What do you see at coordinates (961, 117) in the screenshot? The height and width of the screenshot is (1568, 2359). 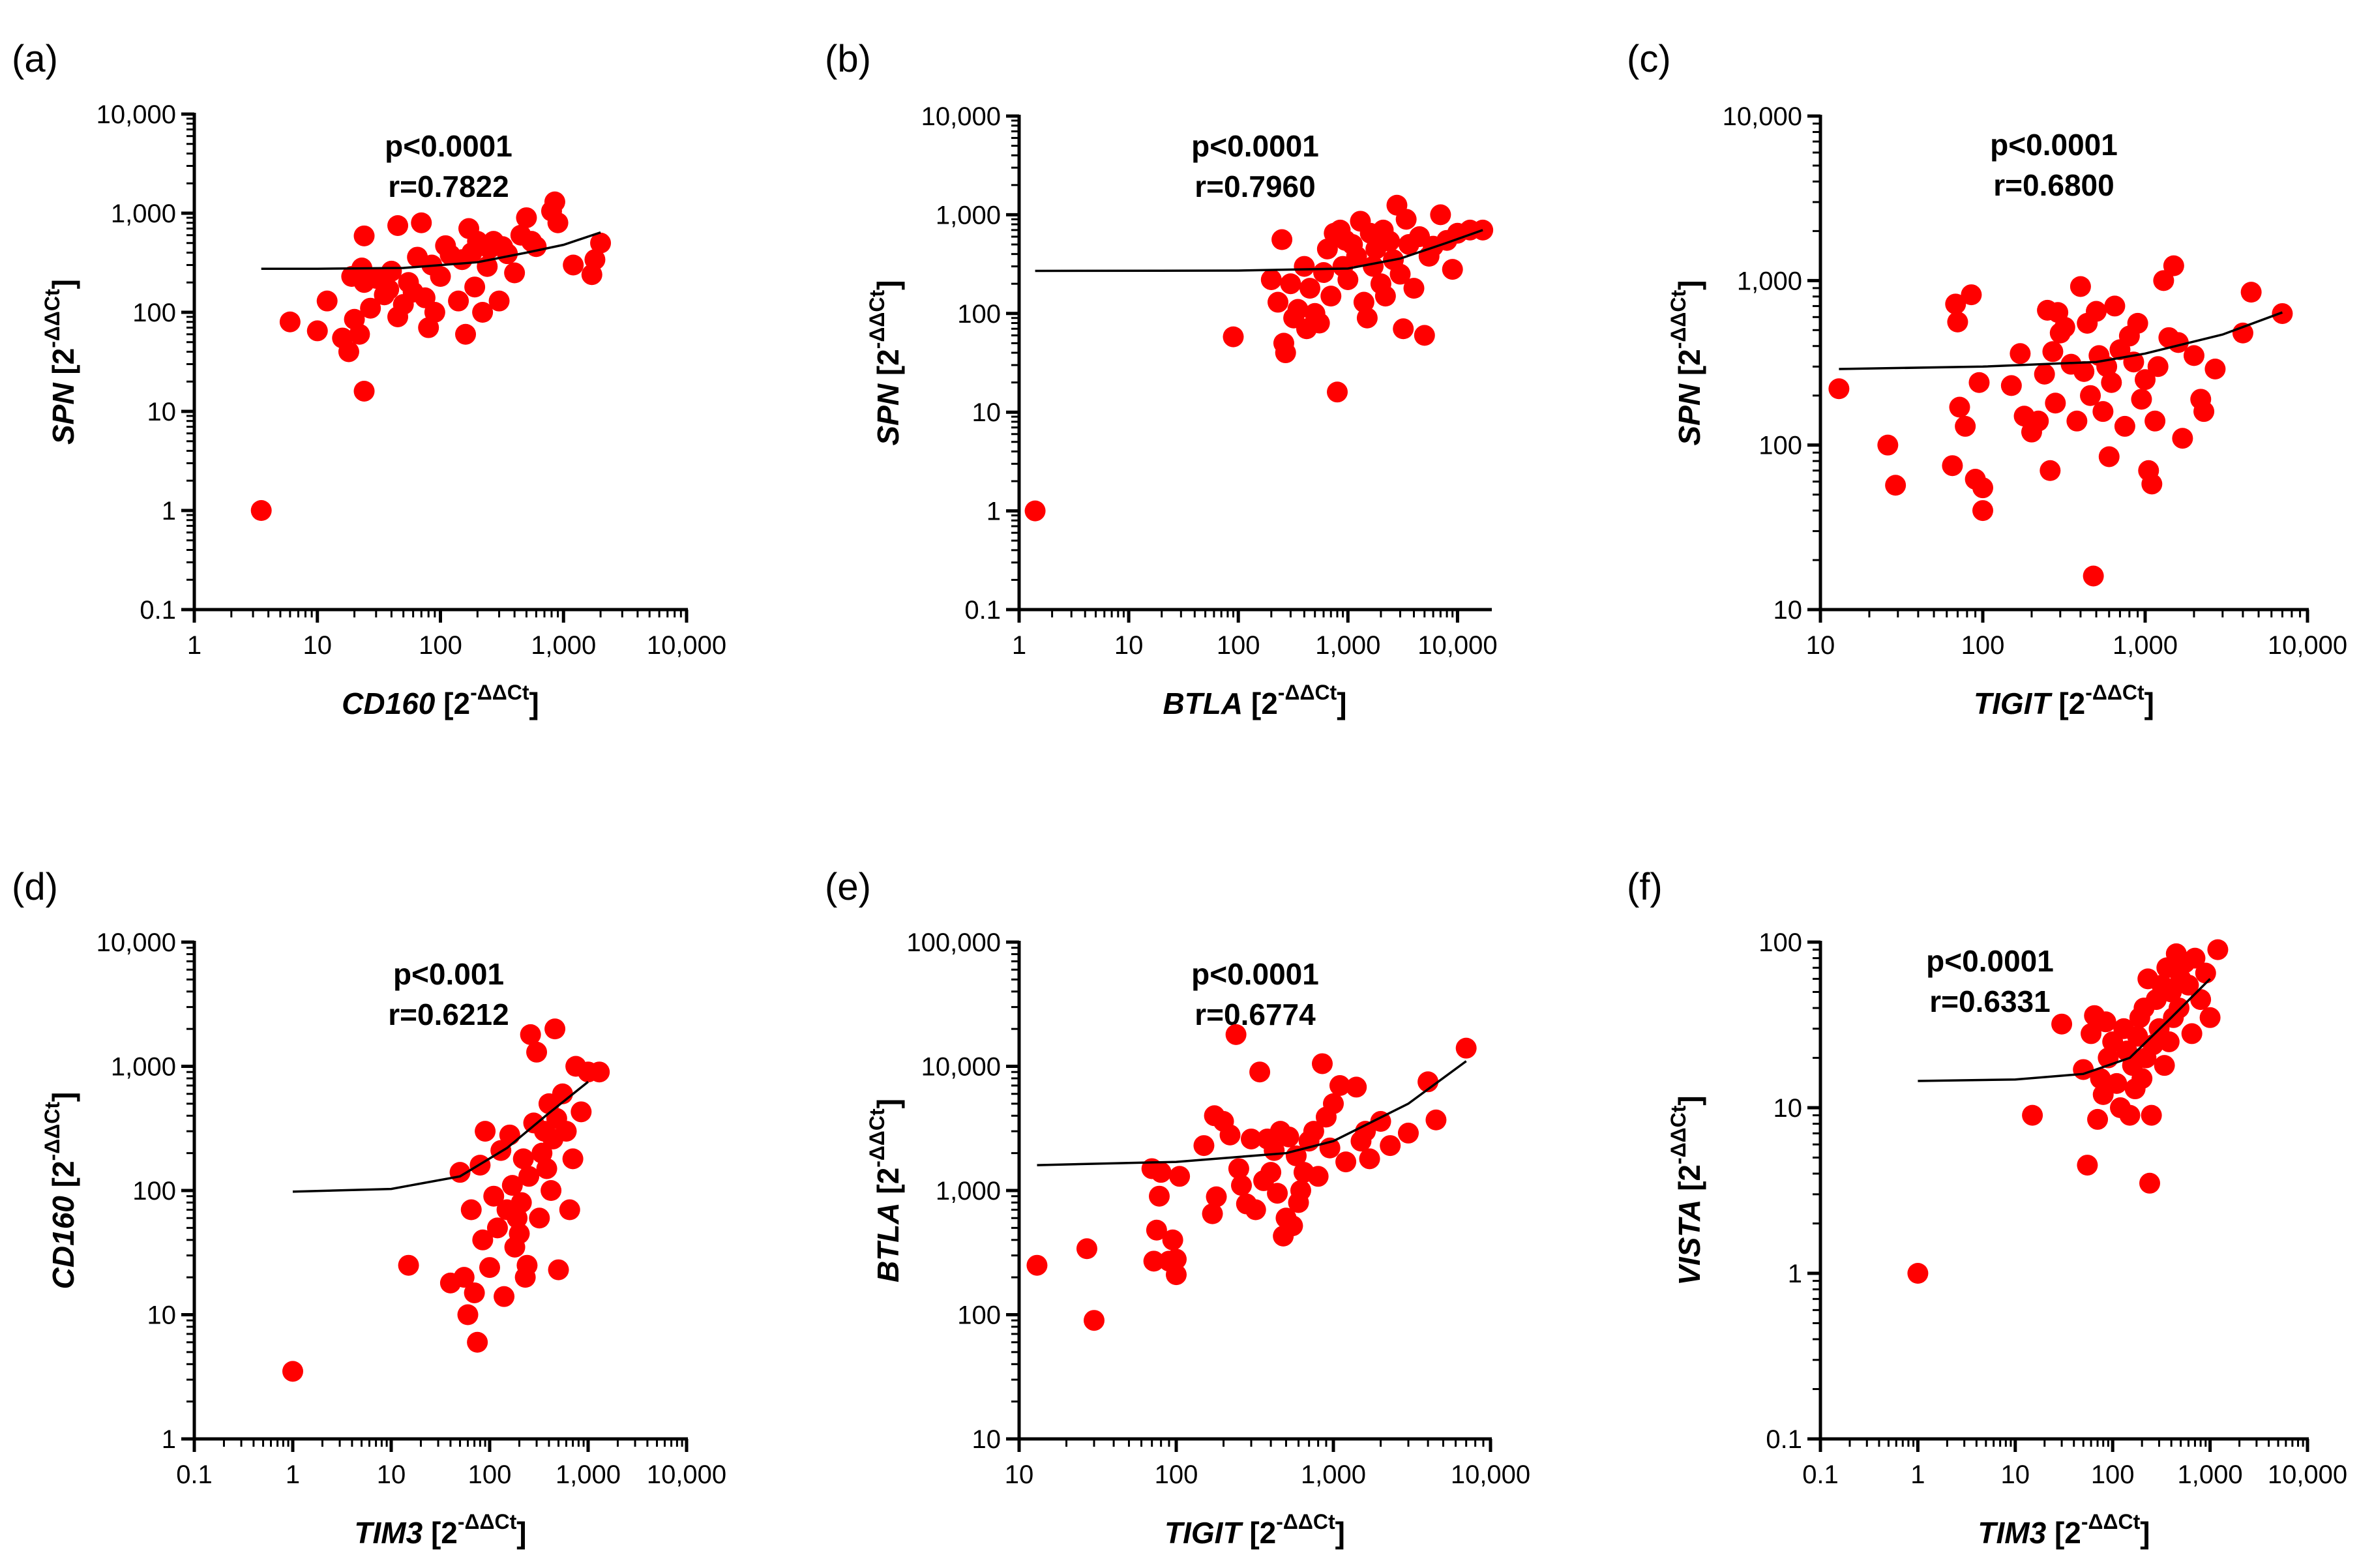 I see `y-tick-label: 10,000` at bounding box center [961, 117].